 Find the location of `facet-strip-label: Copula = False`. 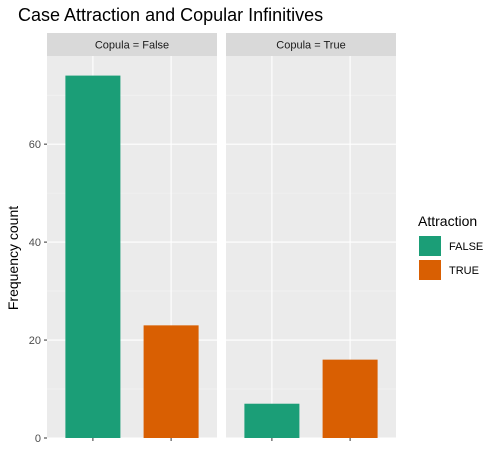

facet-strip-label: Copula = False is located at coordinates (132, 46).